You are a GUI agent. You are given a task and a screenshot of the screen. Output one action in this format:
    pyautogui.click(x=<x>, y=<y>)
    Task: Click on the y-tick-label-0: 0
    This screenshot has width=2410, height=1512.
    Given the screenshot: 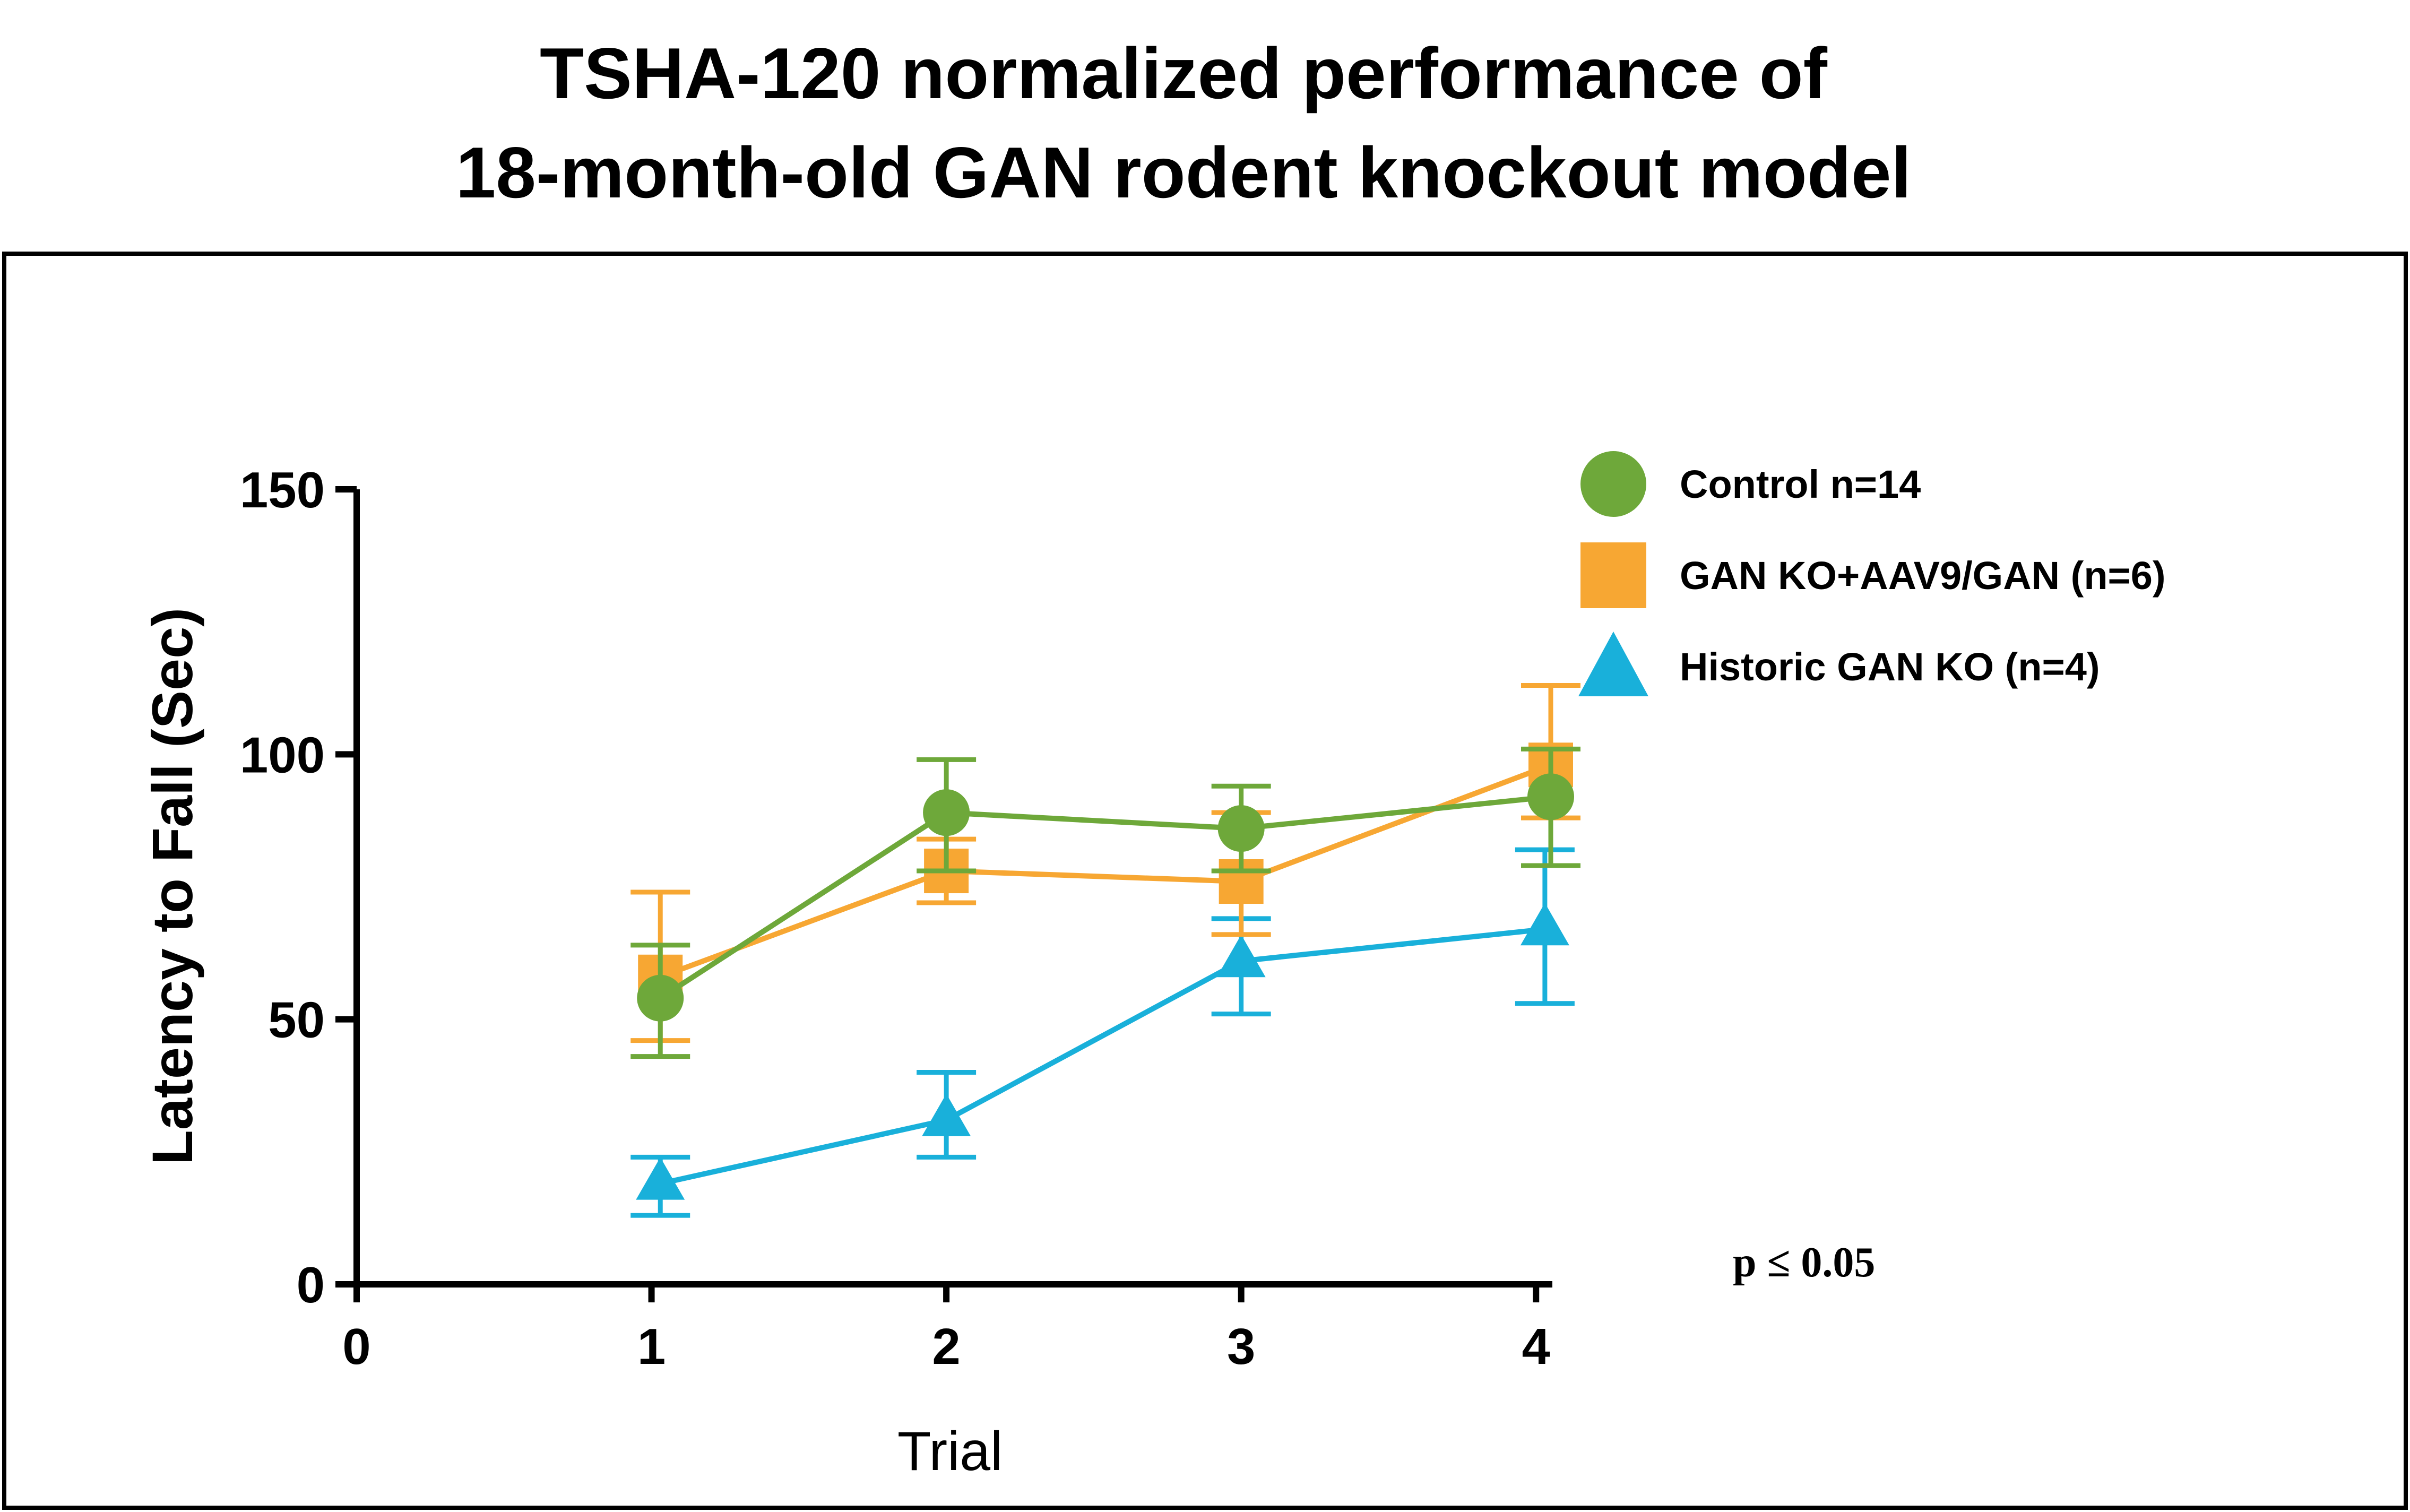 What is the action you would take?
    pyautogui.click(x=311, y=1285)
    